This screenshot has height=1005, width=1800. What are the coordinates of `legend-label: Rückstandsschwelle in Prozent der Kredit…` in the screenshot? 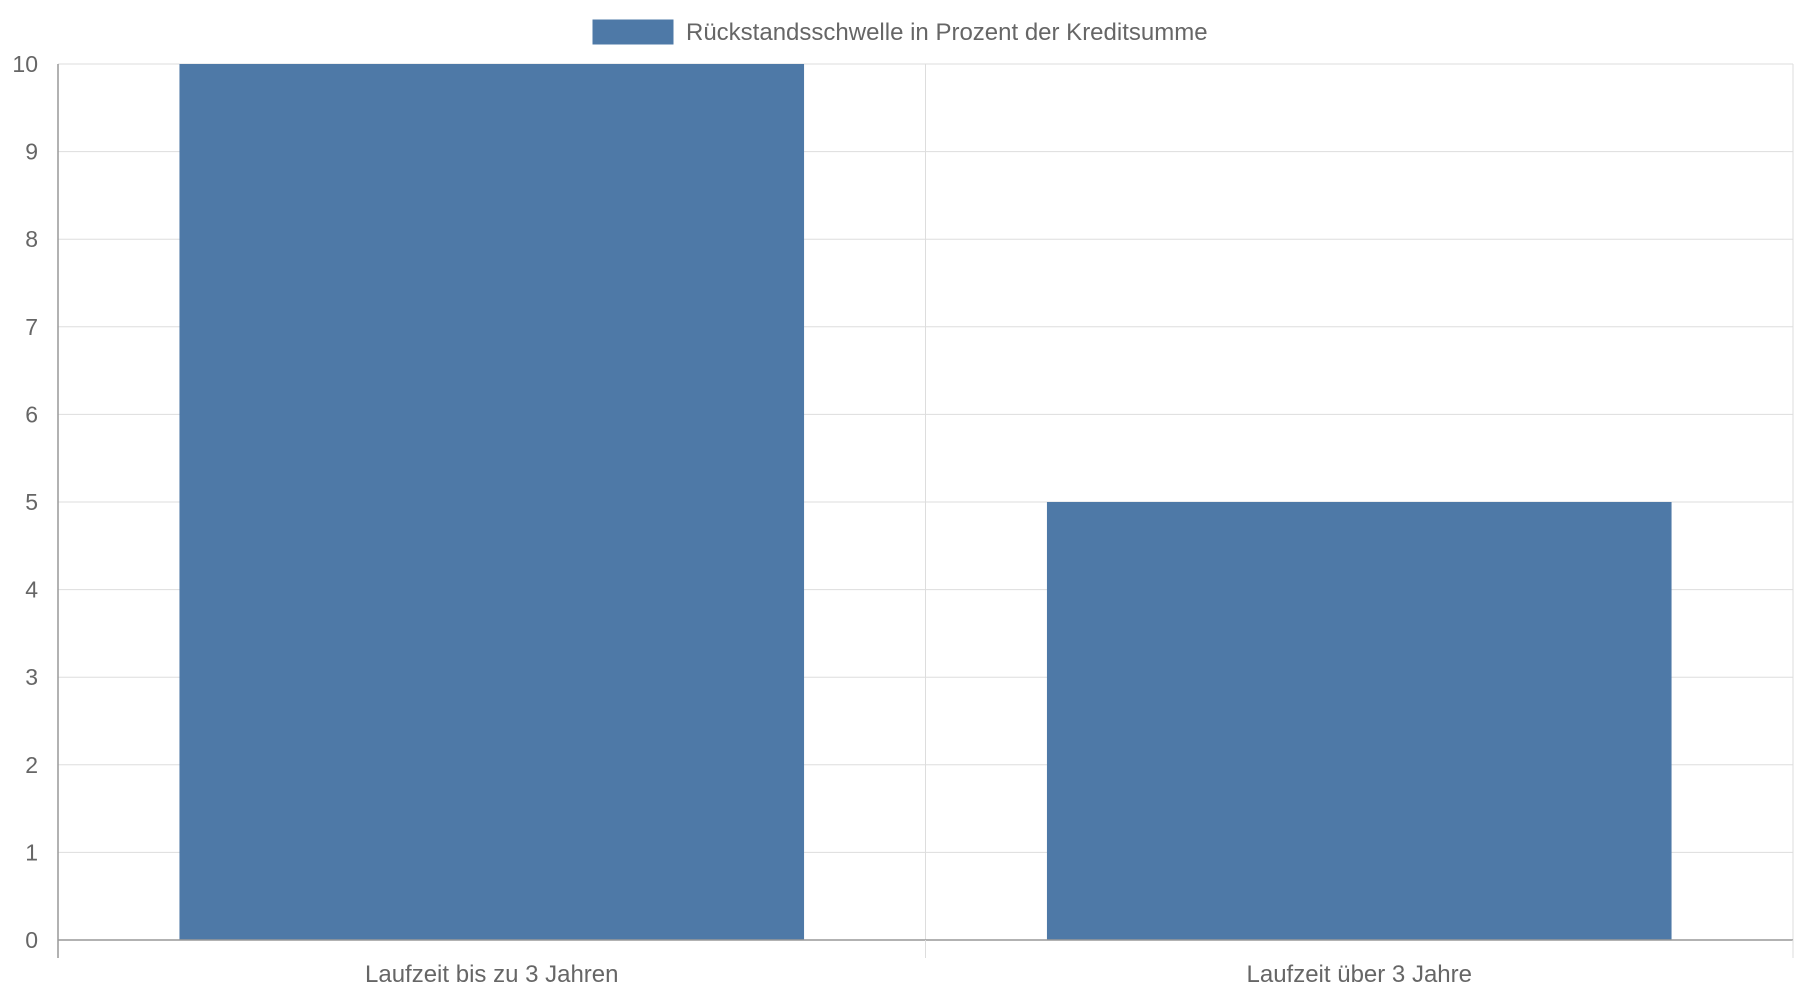 It's located at (947, 32).